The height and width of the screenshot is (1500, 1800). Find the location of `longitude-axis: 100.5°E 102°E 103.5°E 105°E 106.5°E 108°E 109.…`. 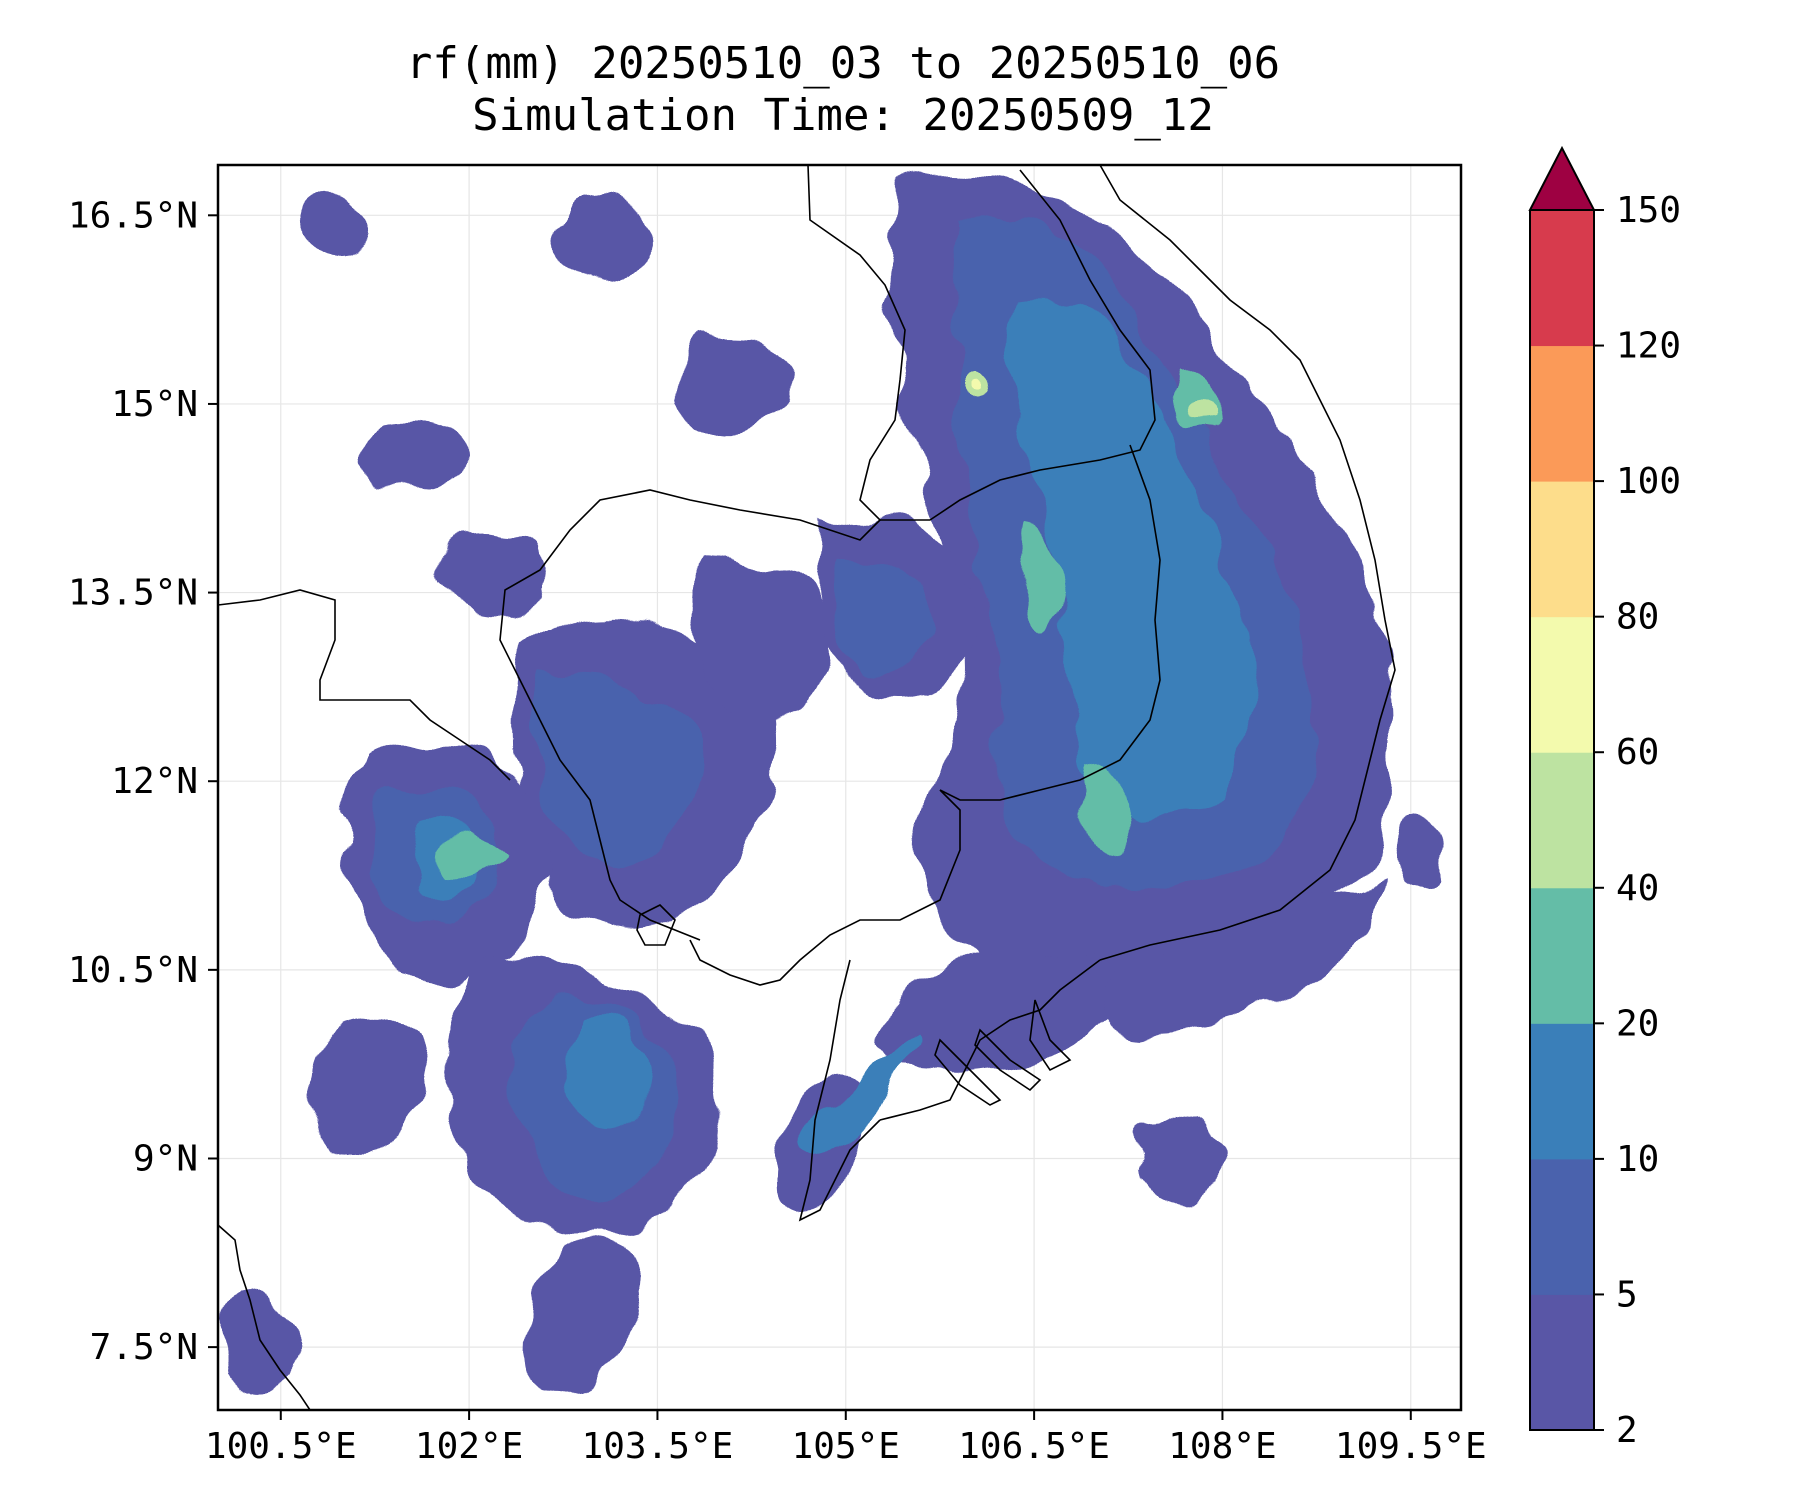

longitude-axis: 100.5°E 102°E 103.5°E 105°E 106.5°E 108°E 109.… is located at coordinates (846, 1438).